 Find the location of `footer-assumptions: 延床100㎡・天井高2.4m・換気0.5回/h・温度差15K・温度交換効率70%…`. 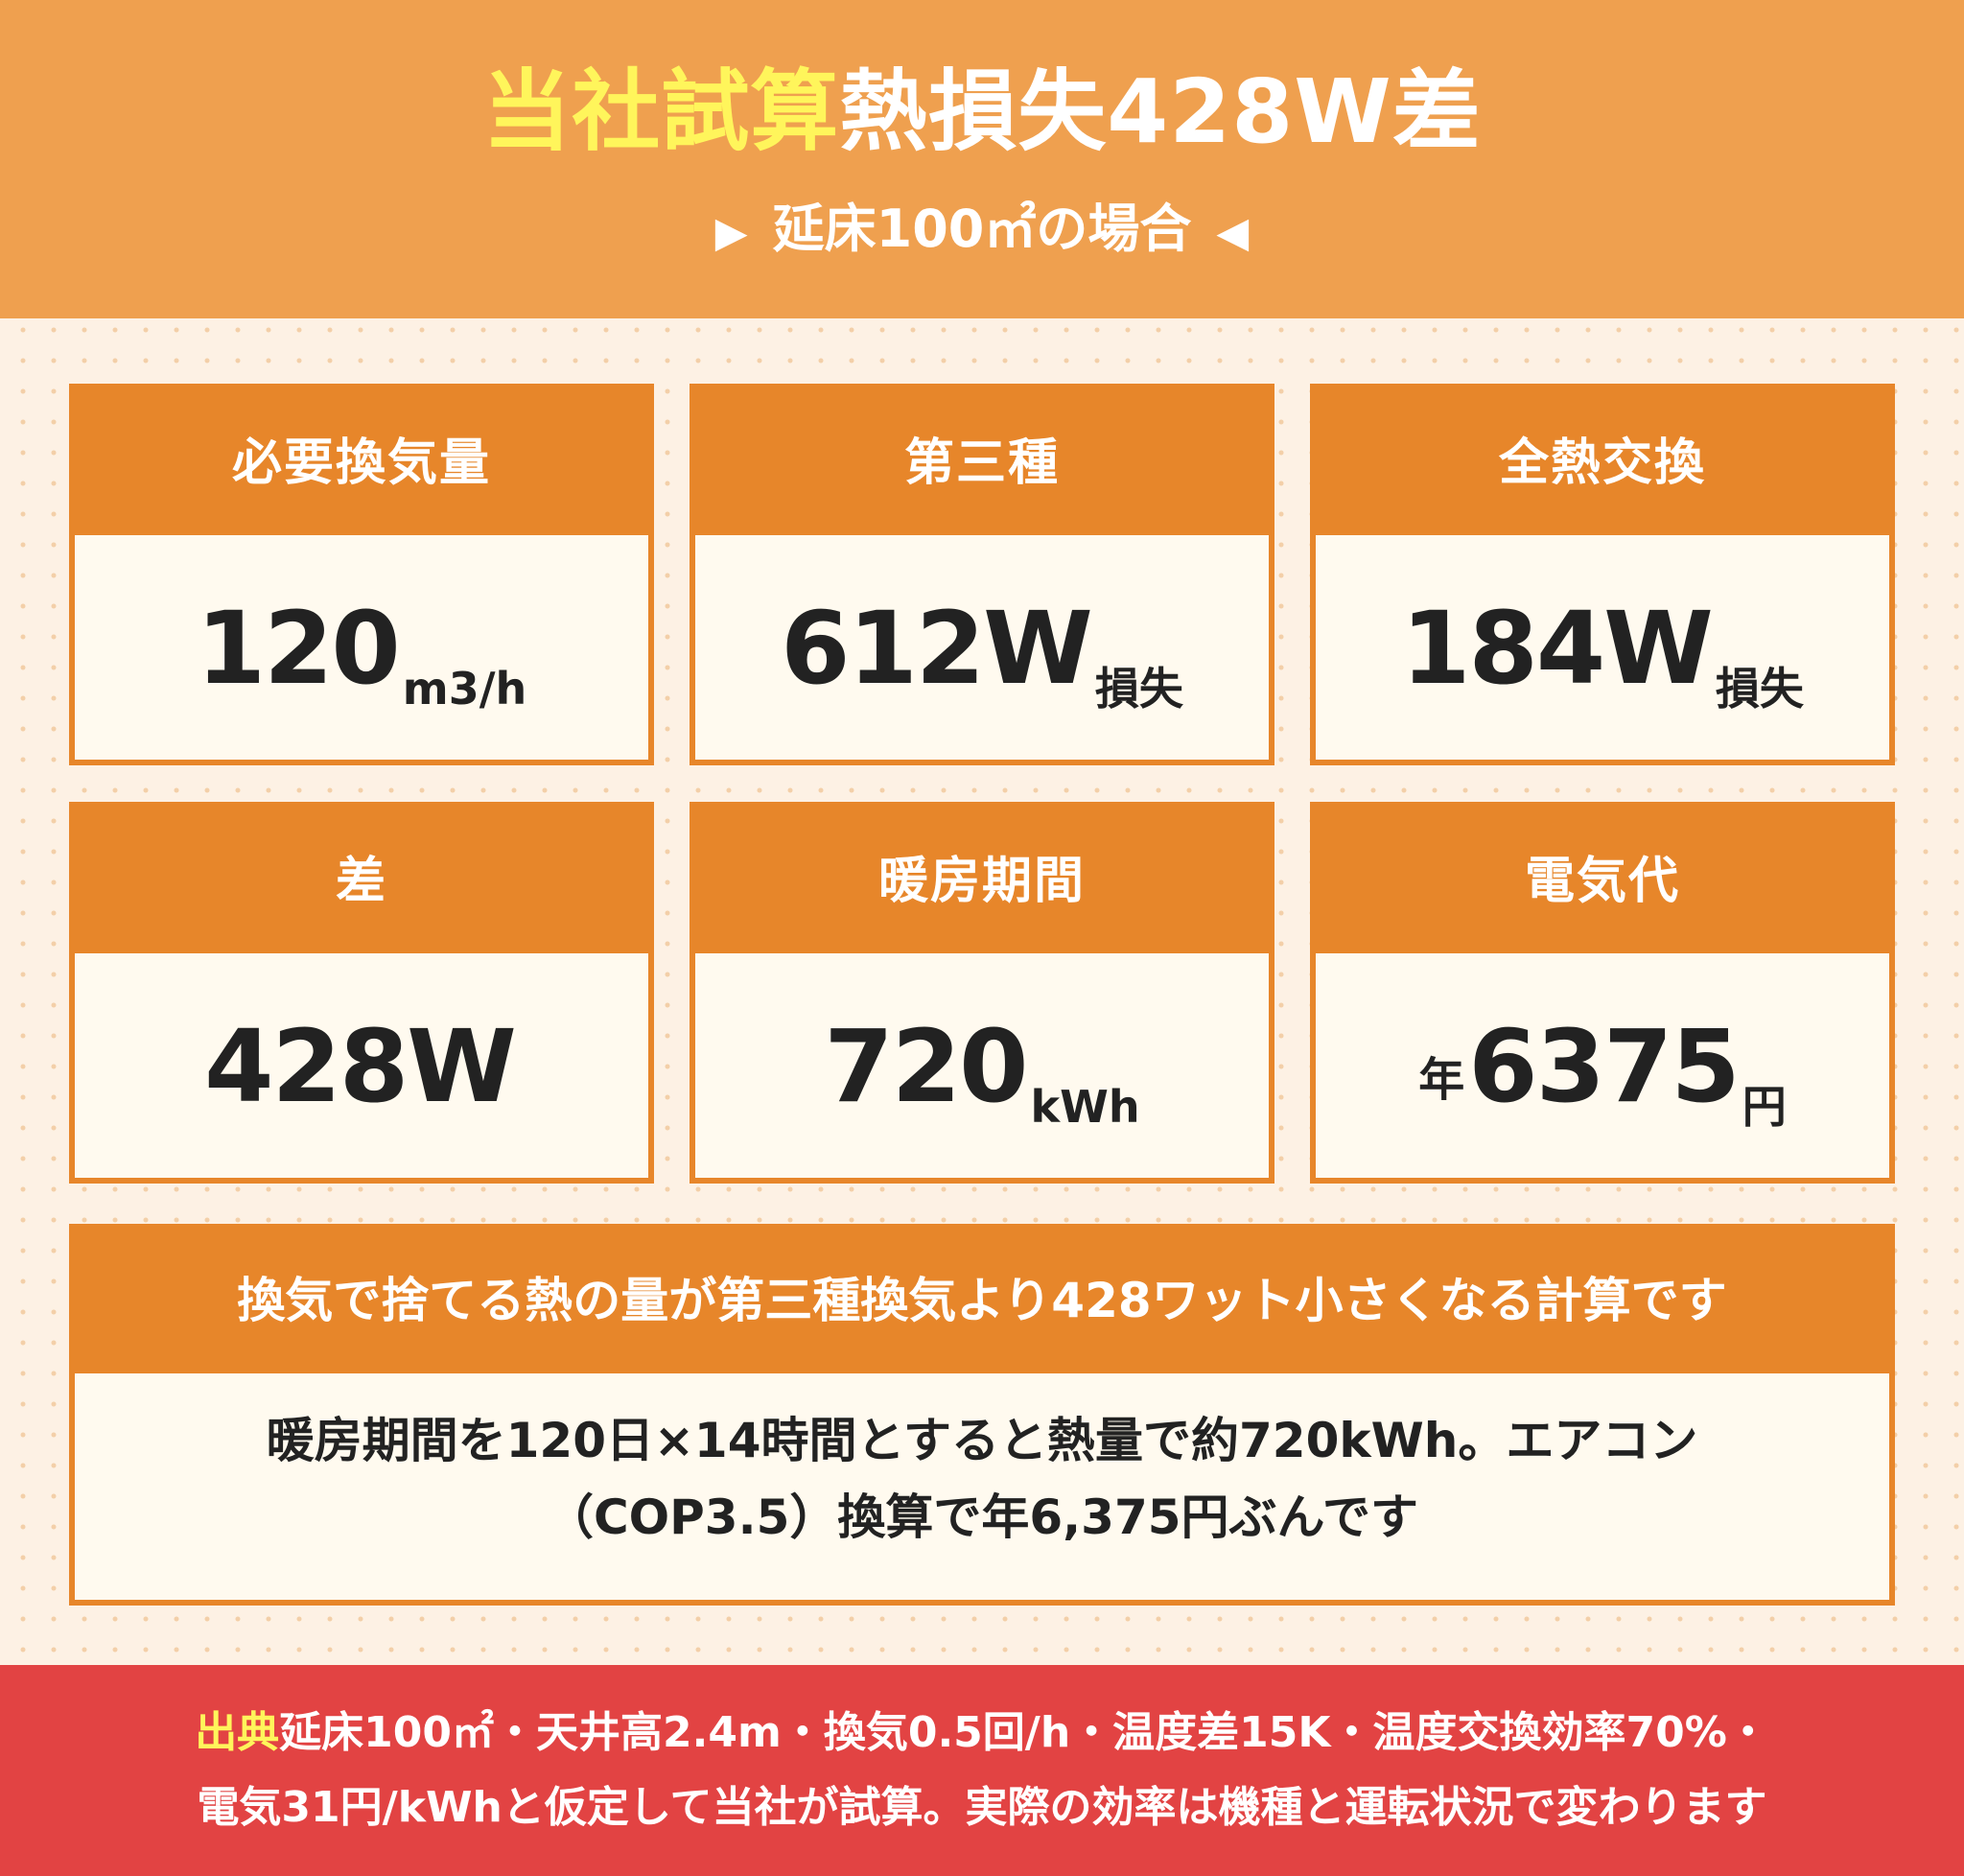

footer-assumptions: 延床100㎡・天井高2.4m・換気0.5回/h・温度差15K・温度交換効率70%… is located at coordinates (1024, 1732).